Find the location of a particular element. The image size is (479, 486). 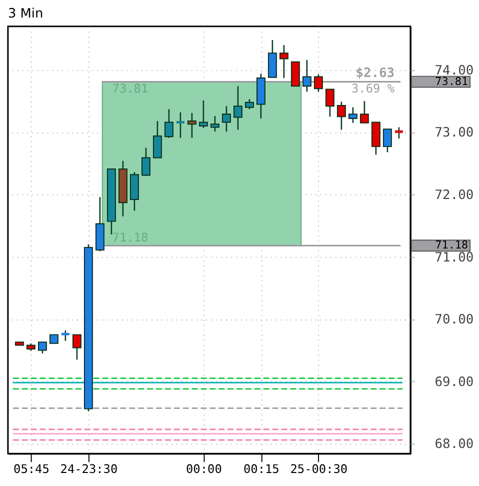

annotation: $2.63 is located at coordinates (375, 73).